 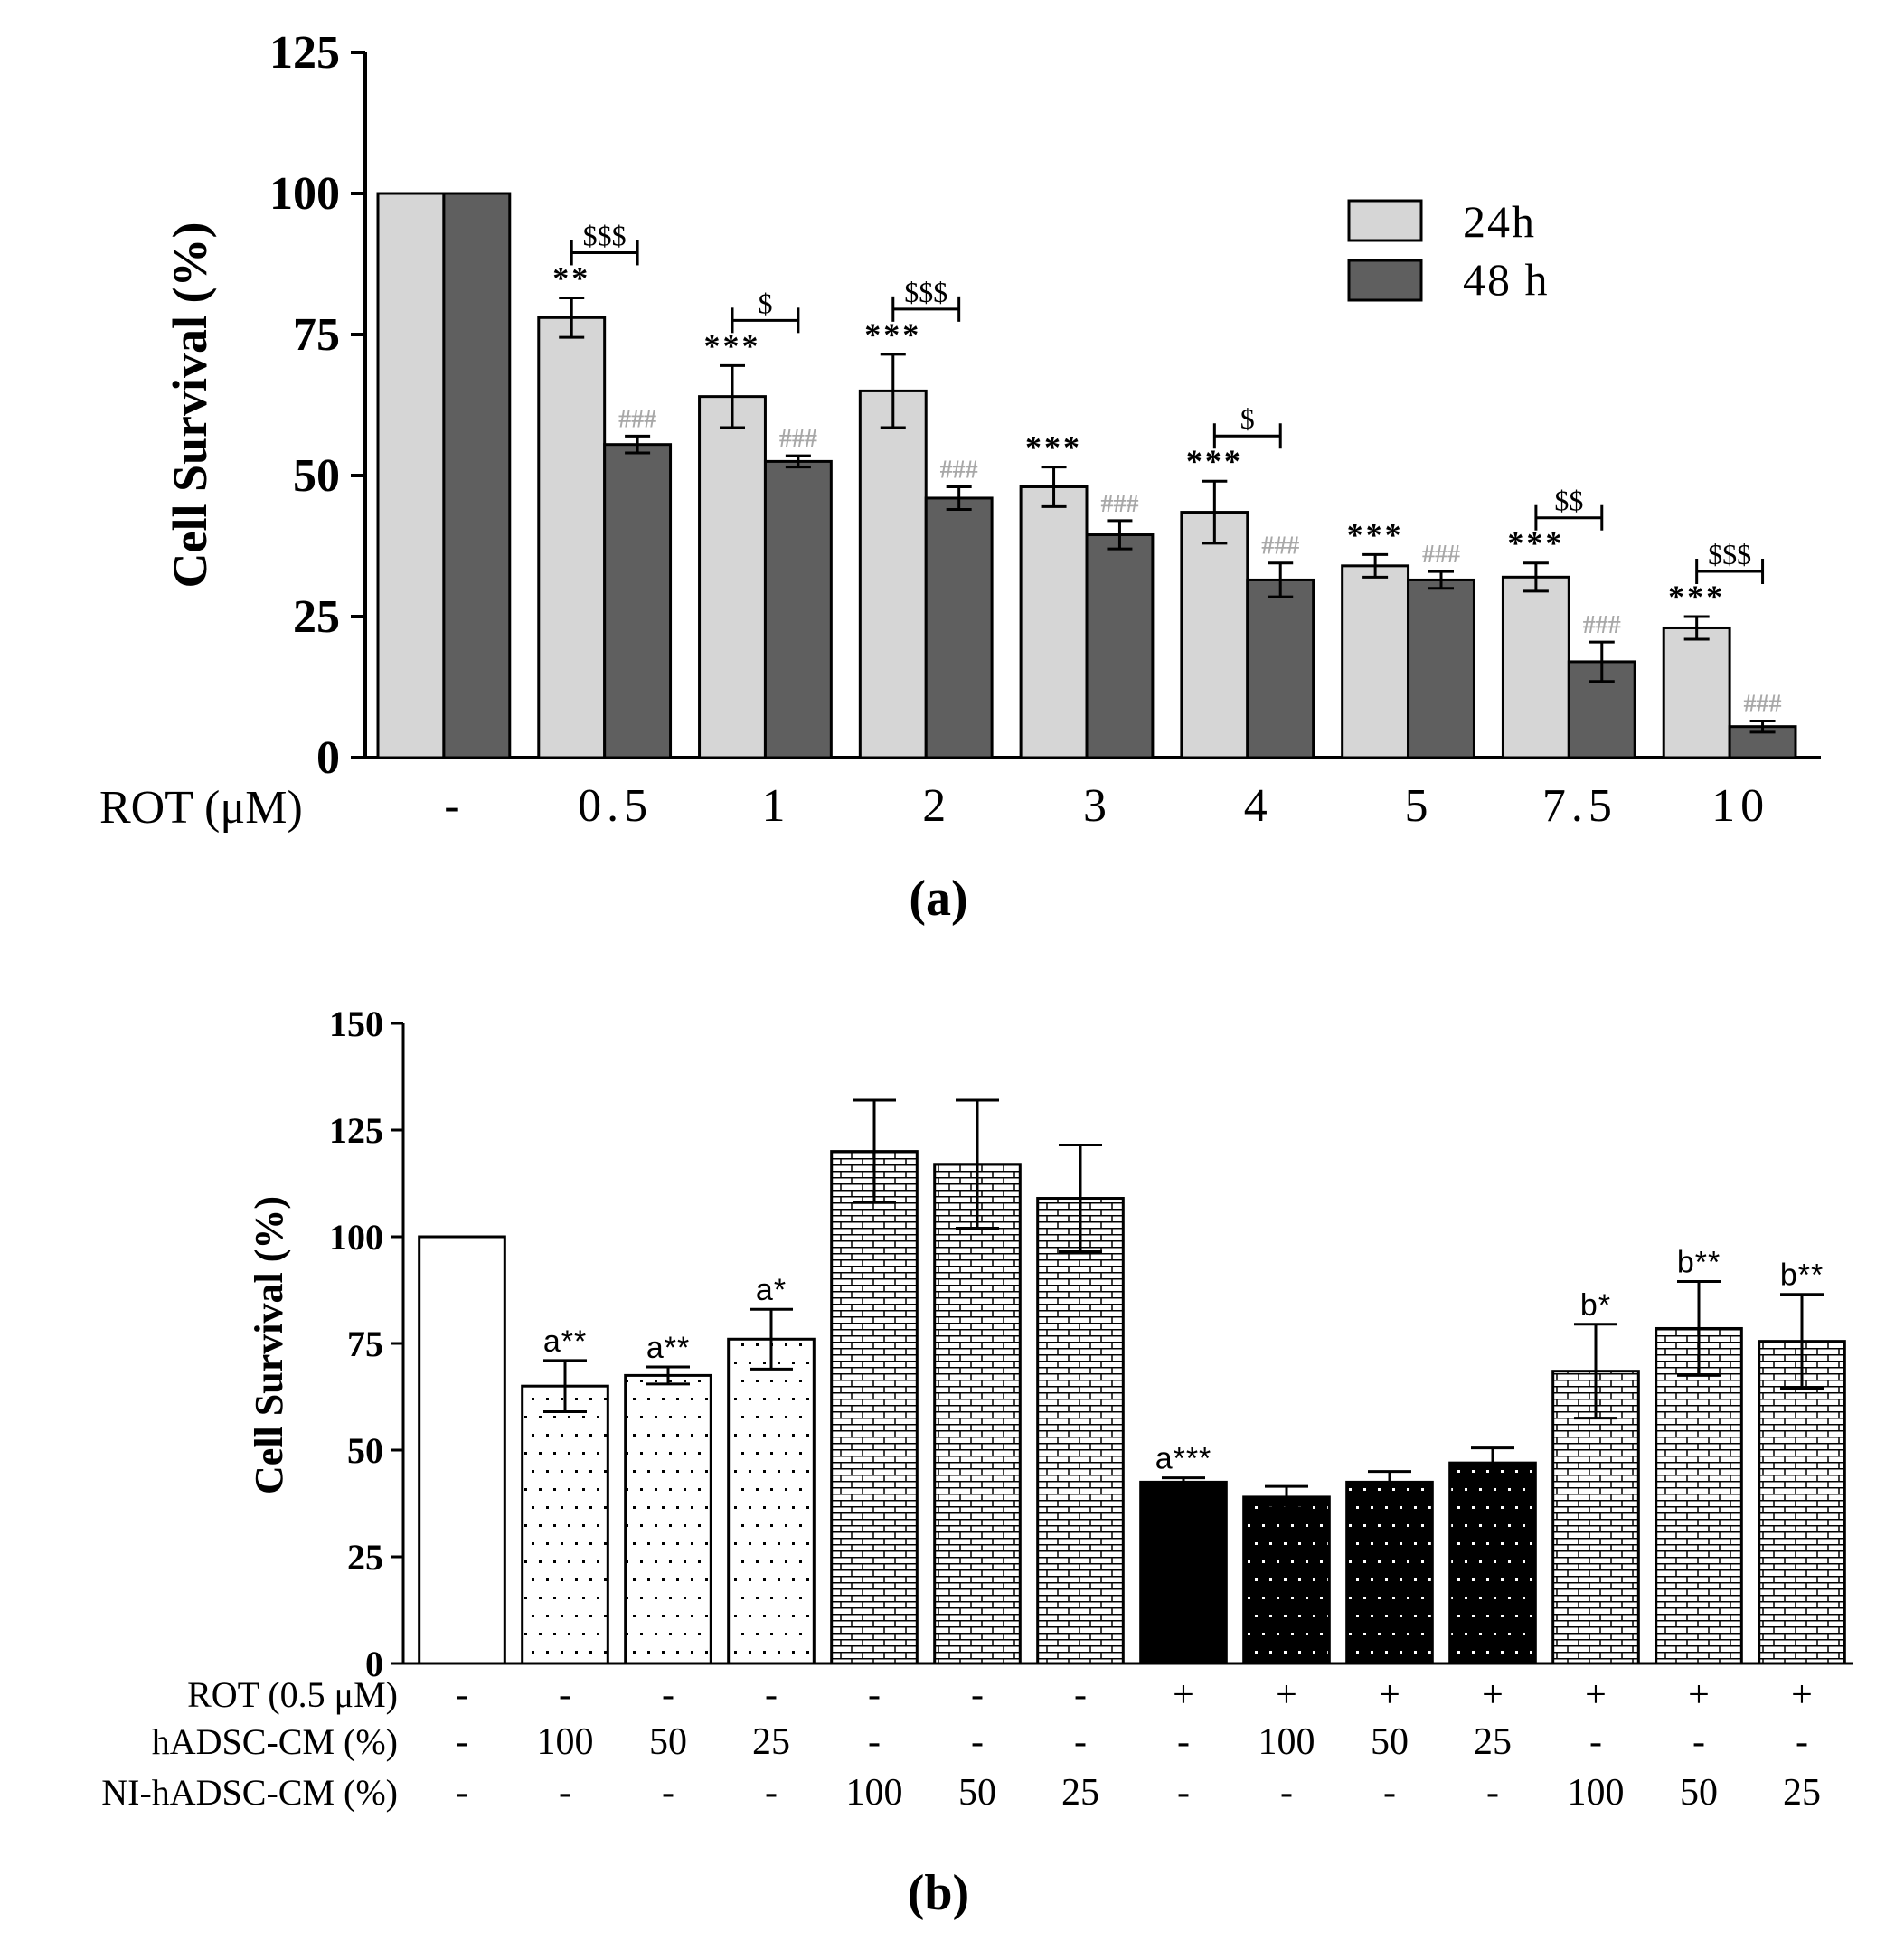 What do you see at coordinates (1287, 1742) in the screenshot?
I see `condition-cell-2-9: 100` at bounding box center [1287, 1742].